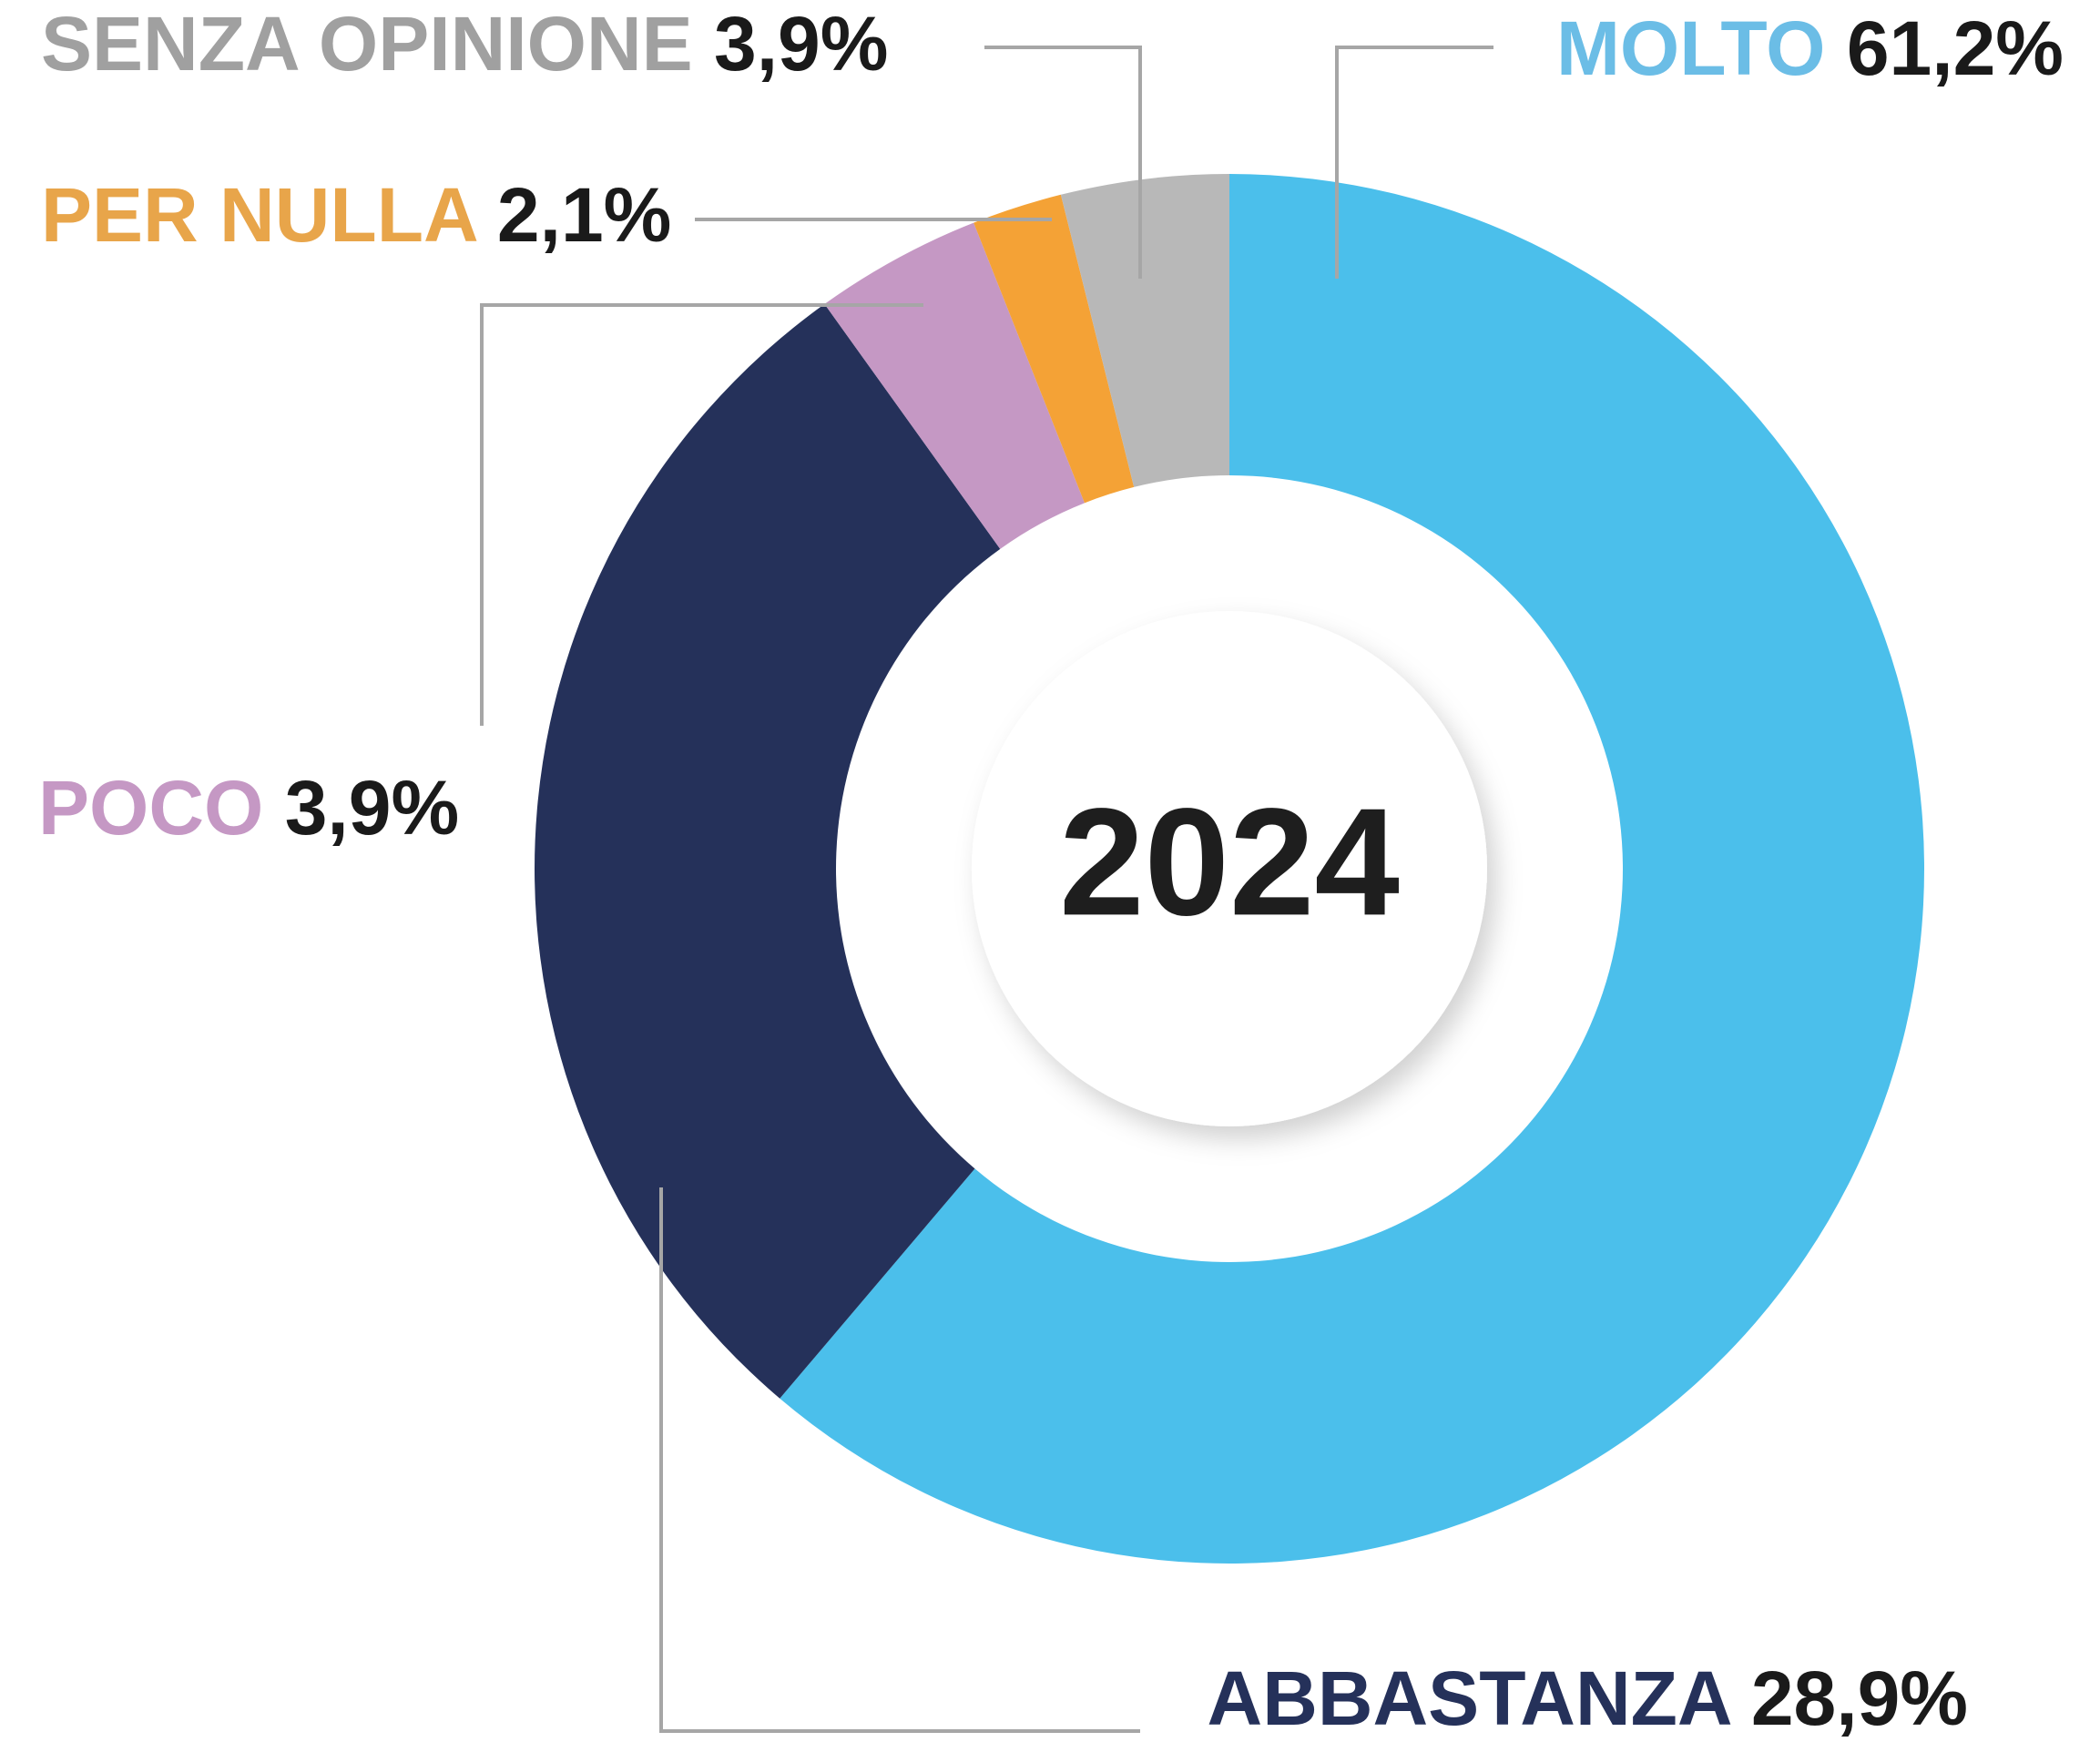  I want to click on category-name: ABBASTANZA, so click(1469, 1698).